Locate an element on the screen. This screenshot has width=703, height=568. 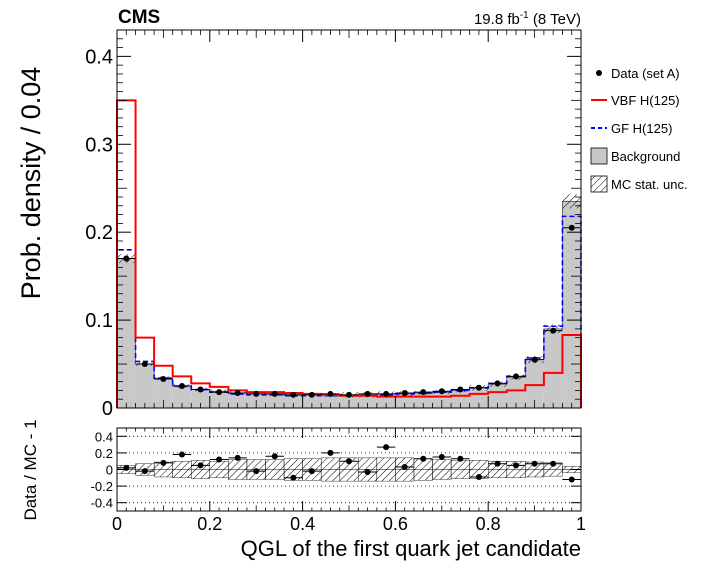
y-tick-label: 0.2 is located at coordinates (99, 233).